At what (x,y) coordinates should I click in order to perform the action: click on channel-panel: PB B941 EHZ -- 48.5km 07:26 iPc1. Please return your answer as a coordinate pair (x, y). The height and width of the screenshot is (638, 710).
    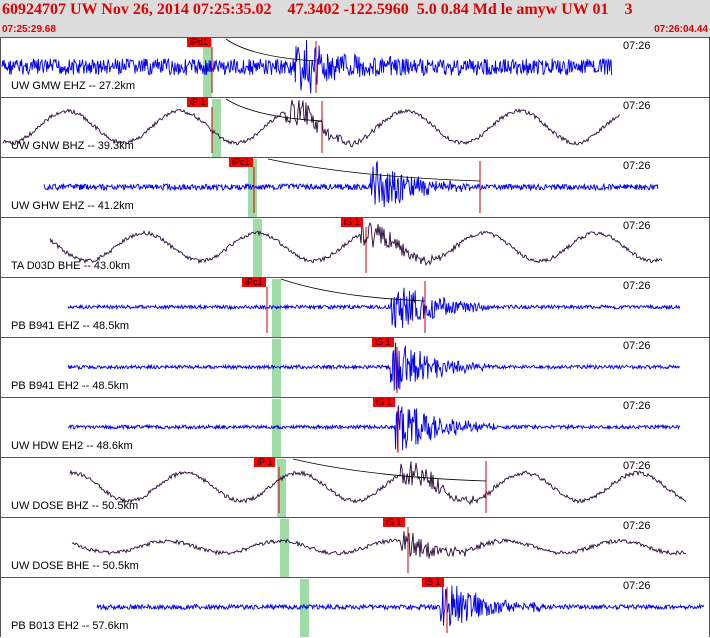
    Looking at the image, I should click on (355, 307).